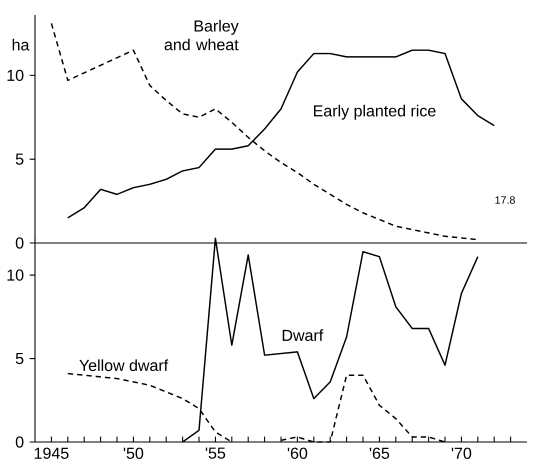  Describe the element at coordinates (380, 453) in the screenshot. I see `x-tick-label: '65` at that location.